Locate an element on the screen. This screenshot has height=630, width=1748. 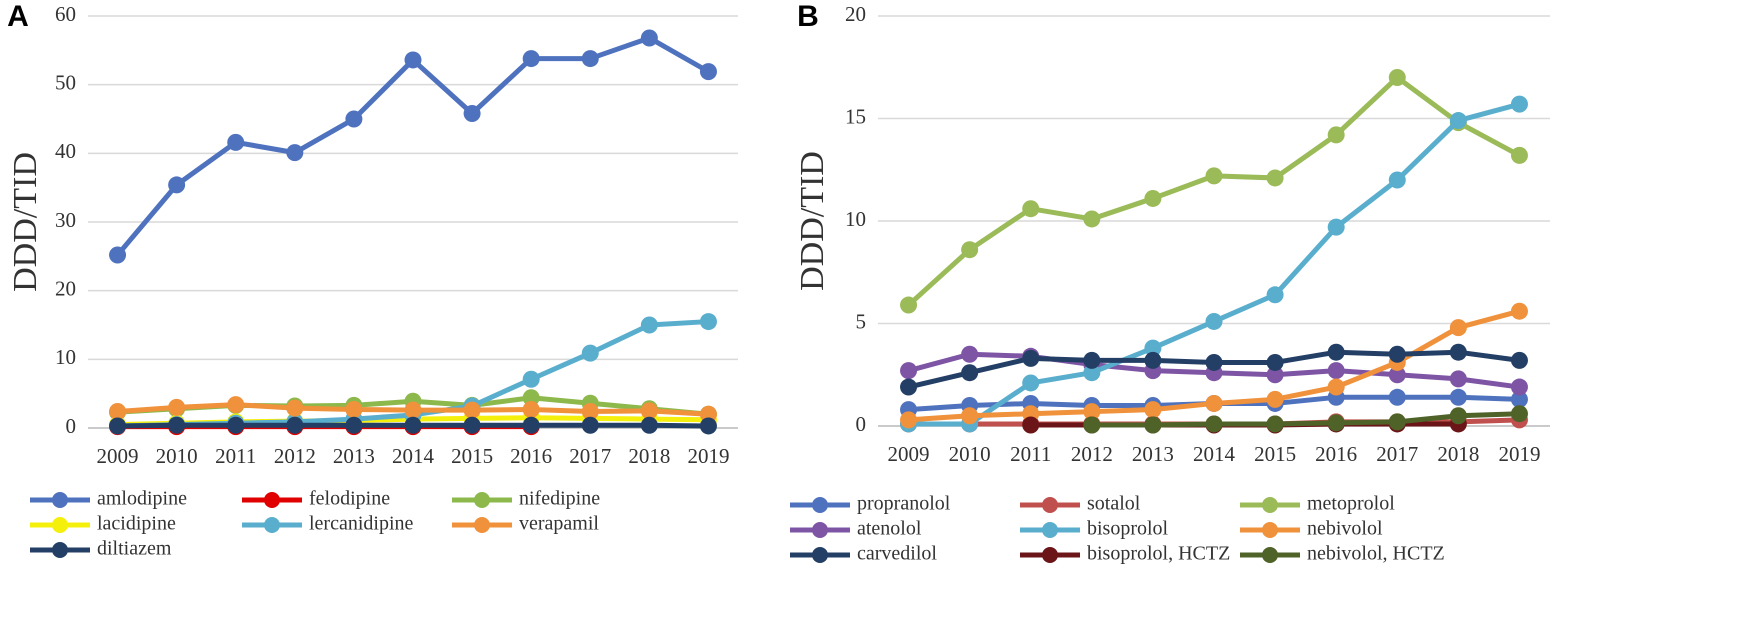
x-tick-label: 2014 is located at coordinates (413, 456).